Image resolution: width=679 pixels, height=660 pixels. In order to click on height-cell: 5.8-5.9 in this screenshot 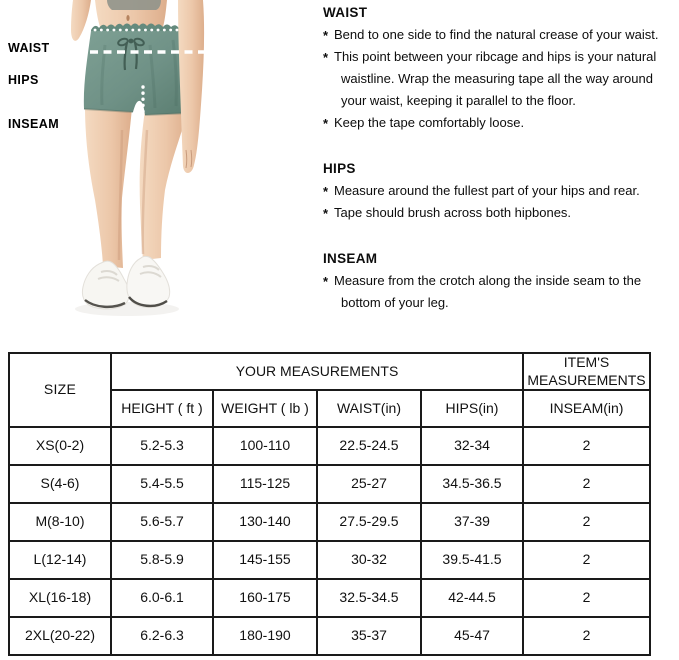, I will do `click(162, 560)`.